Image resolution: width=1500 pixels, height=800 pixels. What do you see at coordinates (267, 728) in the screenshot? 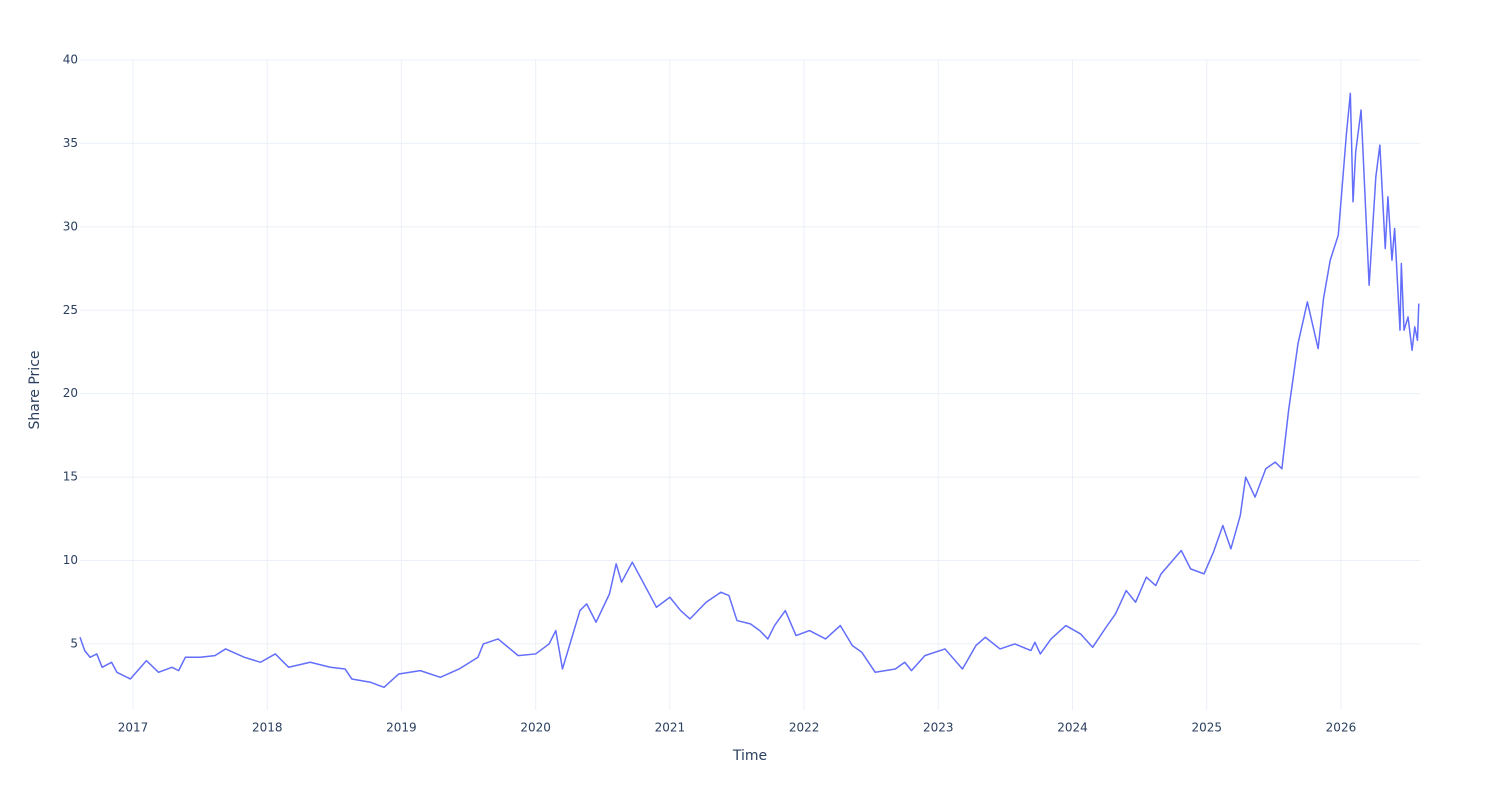
I see `x-tick-label: 2018` at bounding box center [267, 728].